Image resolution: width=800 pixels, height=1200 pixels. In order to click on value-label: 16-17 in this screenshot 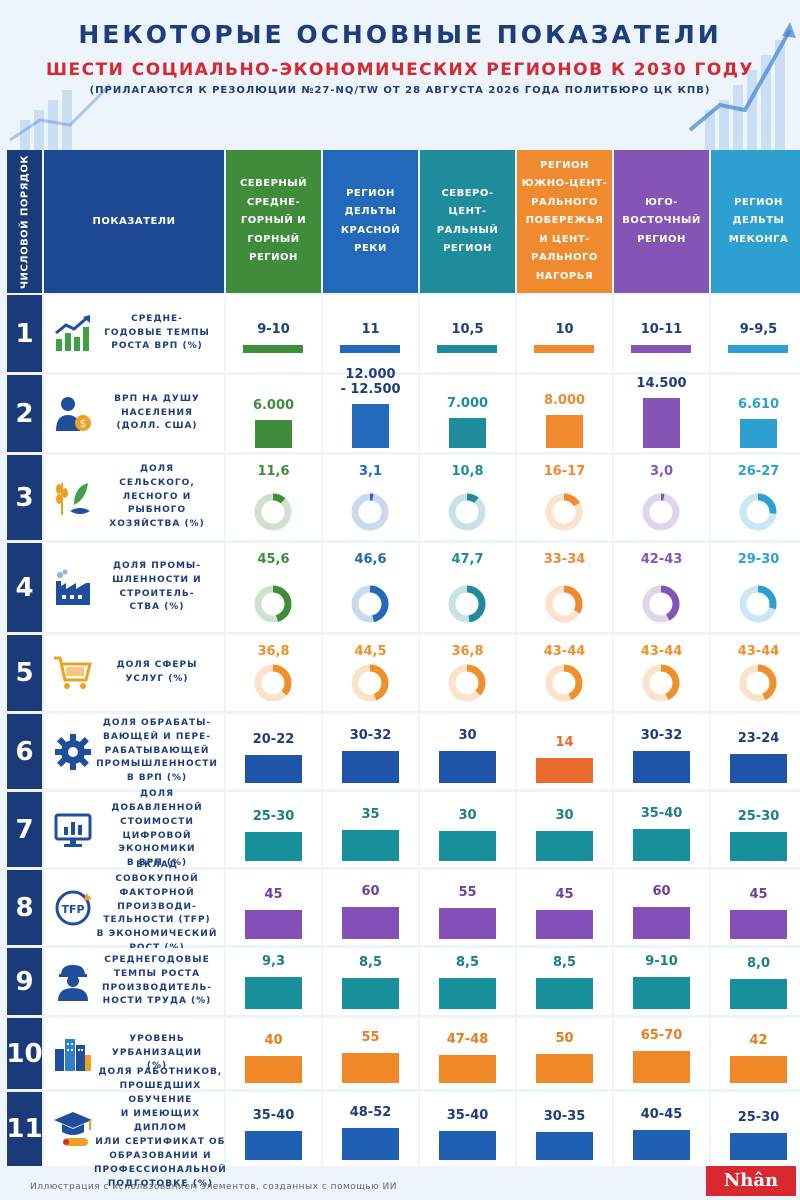, I will do `click(564, 471)`.